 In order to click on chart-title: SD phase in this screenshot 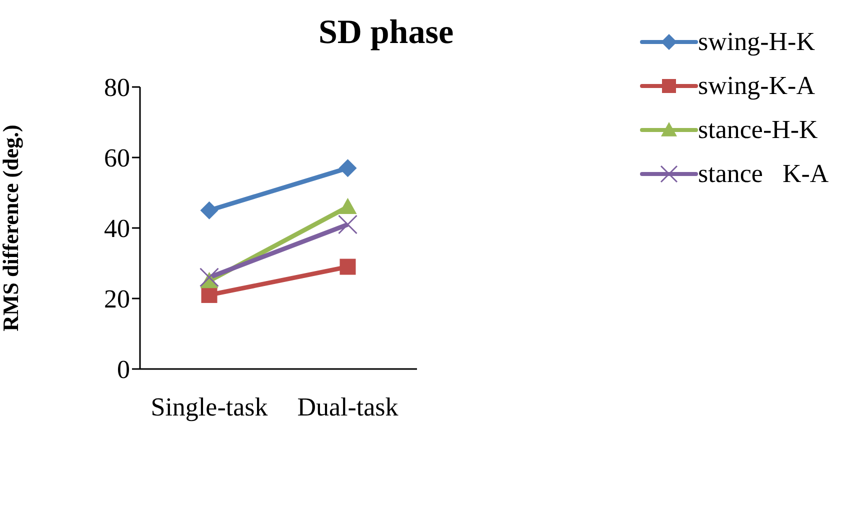, I will do `click(386, 33)`.